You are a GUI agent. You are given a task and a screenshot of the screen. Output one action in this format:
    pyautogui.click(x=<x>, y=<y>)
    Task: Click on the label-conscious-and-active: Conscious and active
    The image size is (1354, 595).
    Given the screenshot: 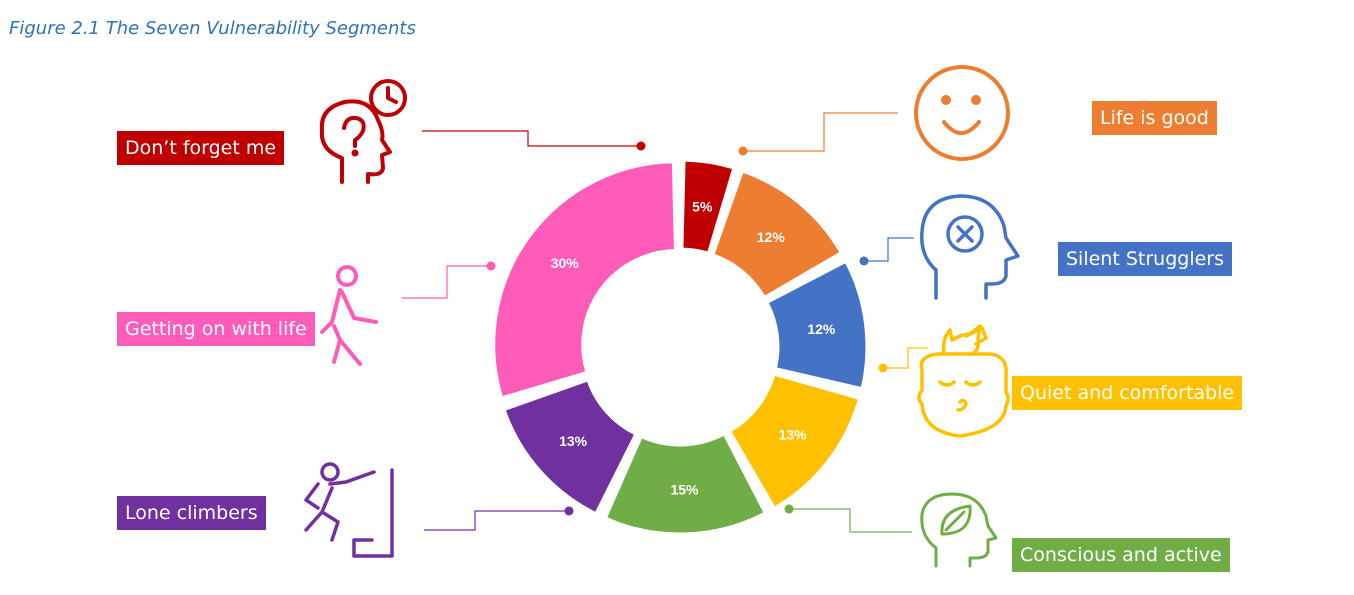 What is the action you would take?
    pyautogui.click(x=1121, y=555)
    